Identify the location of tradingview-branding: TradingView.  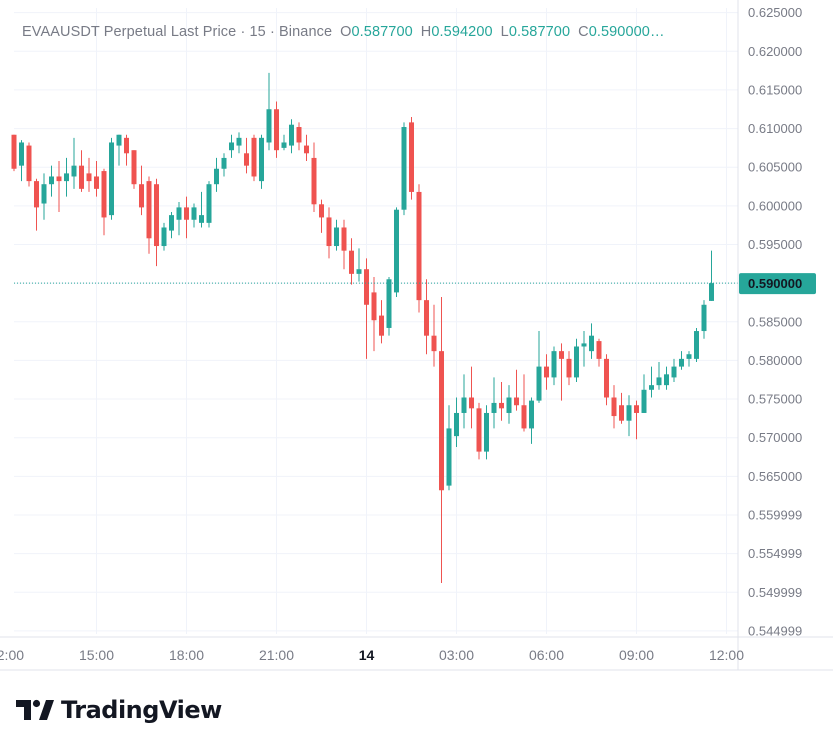
(119, 710).